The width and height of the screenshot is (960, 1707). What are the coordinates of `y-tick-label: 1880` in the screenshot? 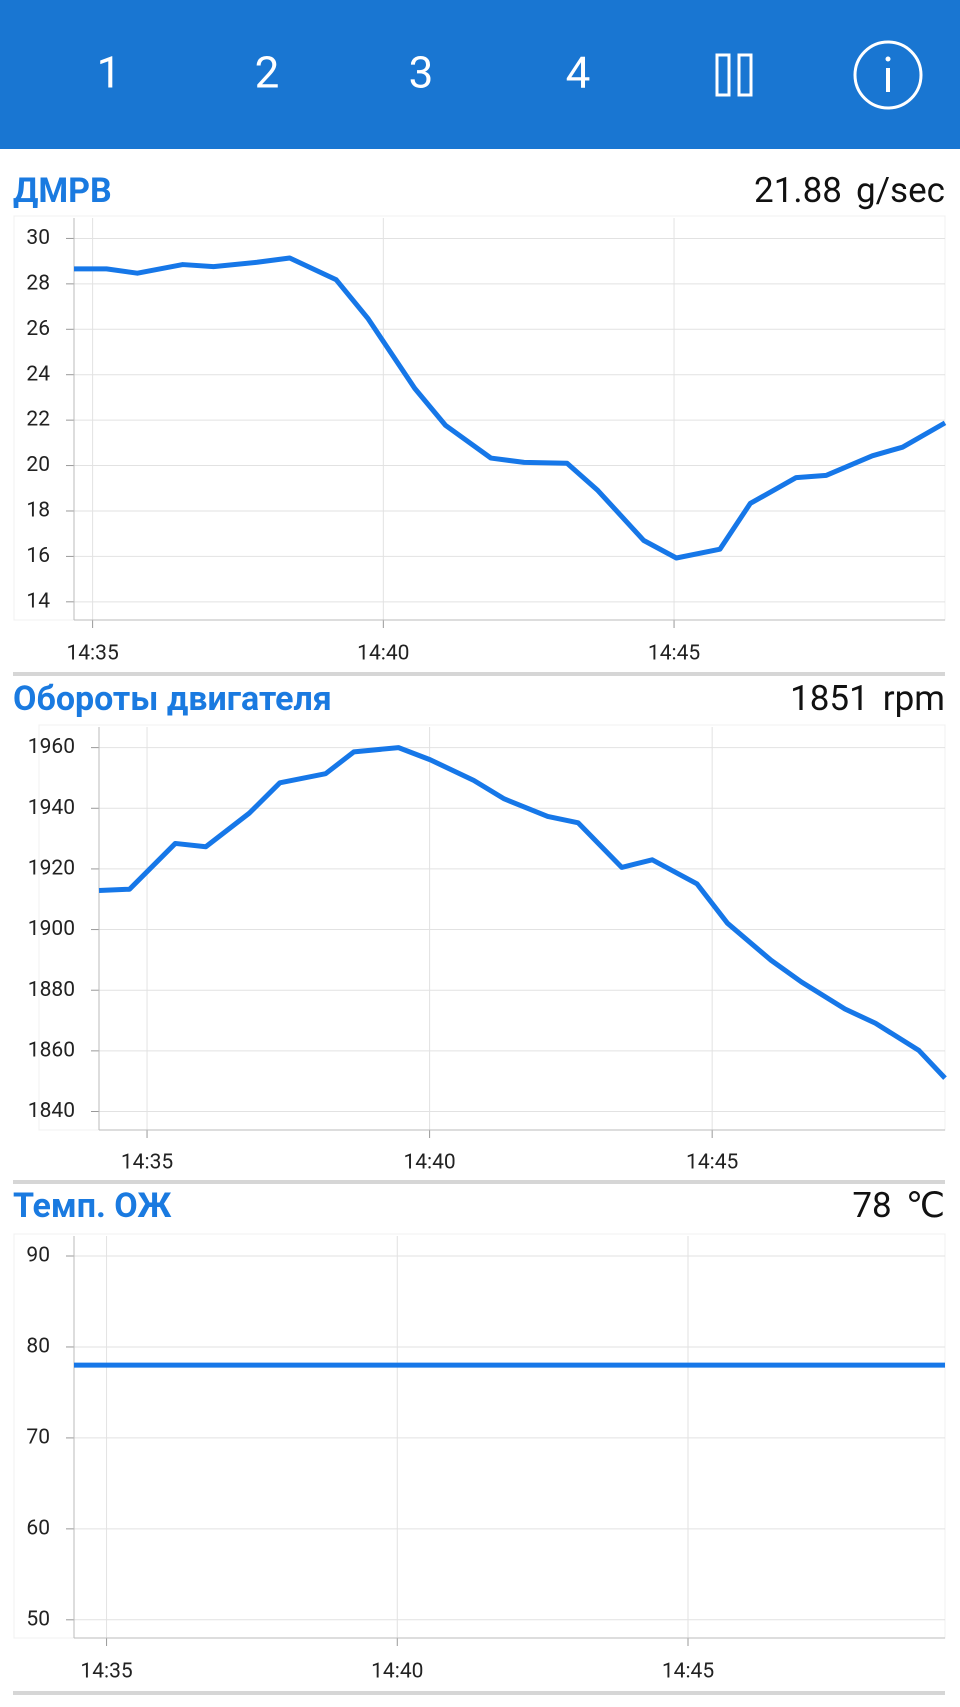 It's located at (51, 990).